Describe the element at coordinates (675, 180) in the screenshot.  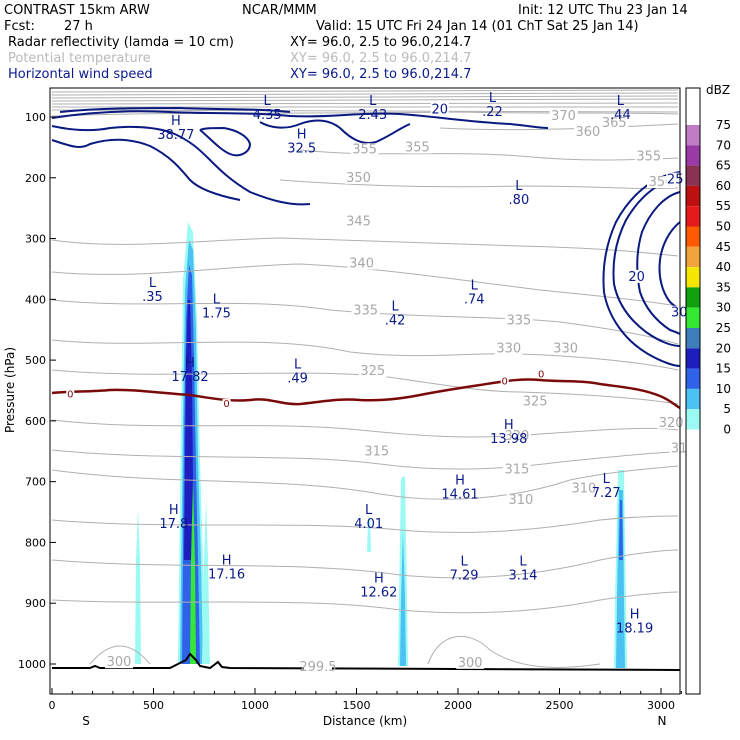
I see `wind-contour-label: 25` at that location.